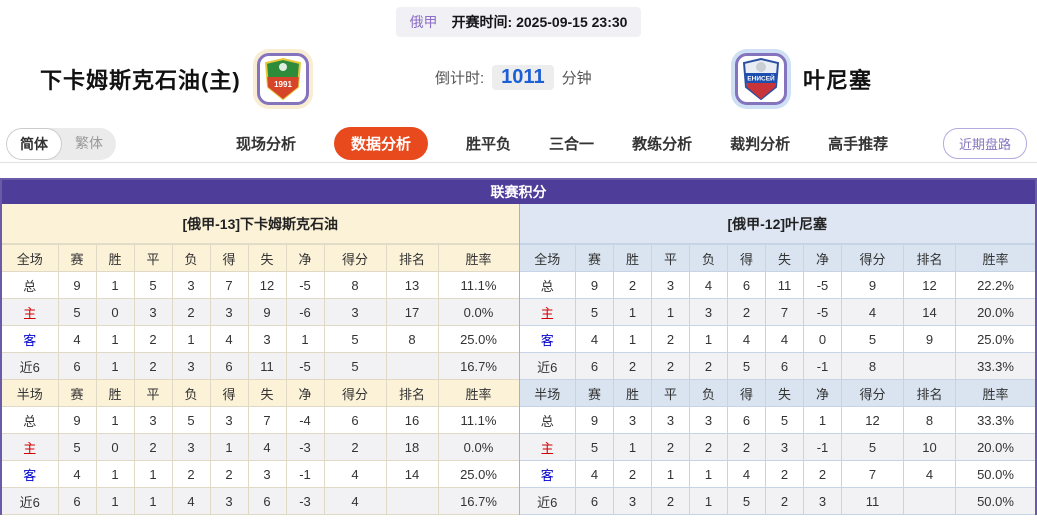 This screenshot has height=521, width=1037. I want to click on match-header: 下卡姆斯克石油(主) 1991 倒计时: 1011 分钟 ЕНИСЕЙ 叶尼塞, so click(518, 79).